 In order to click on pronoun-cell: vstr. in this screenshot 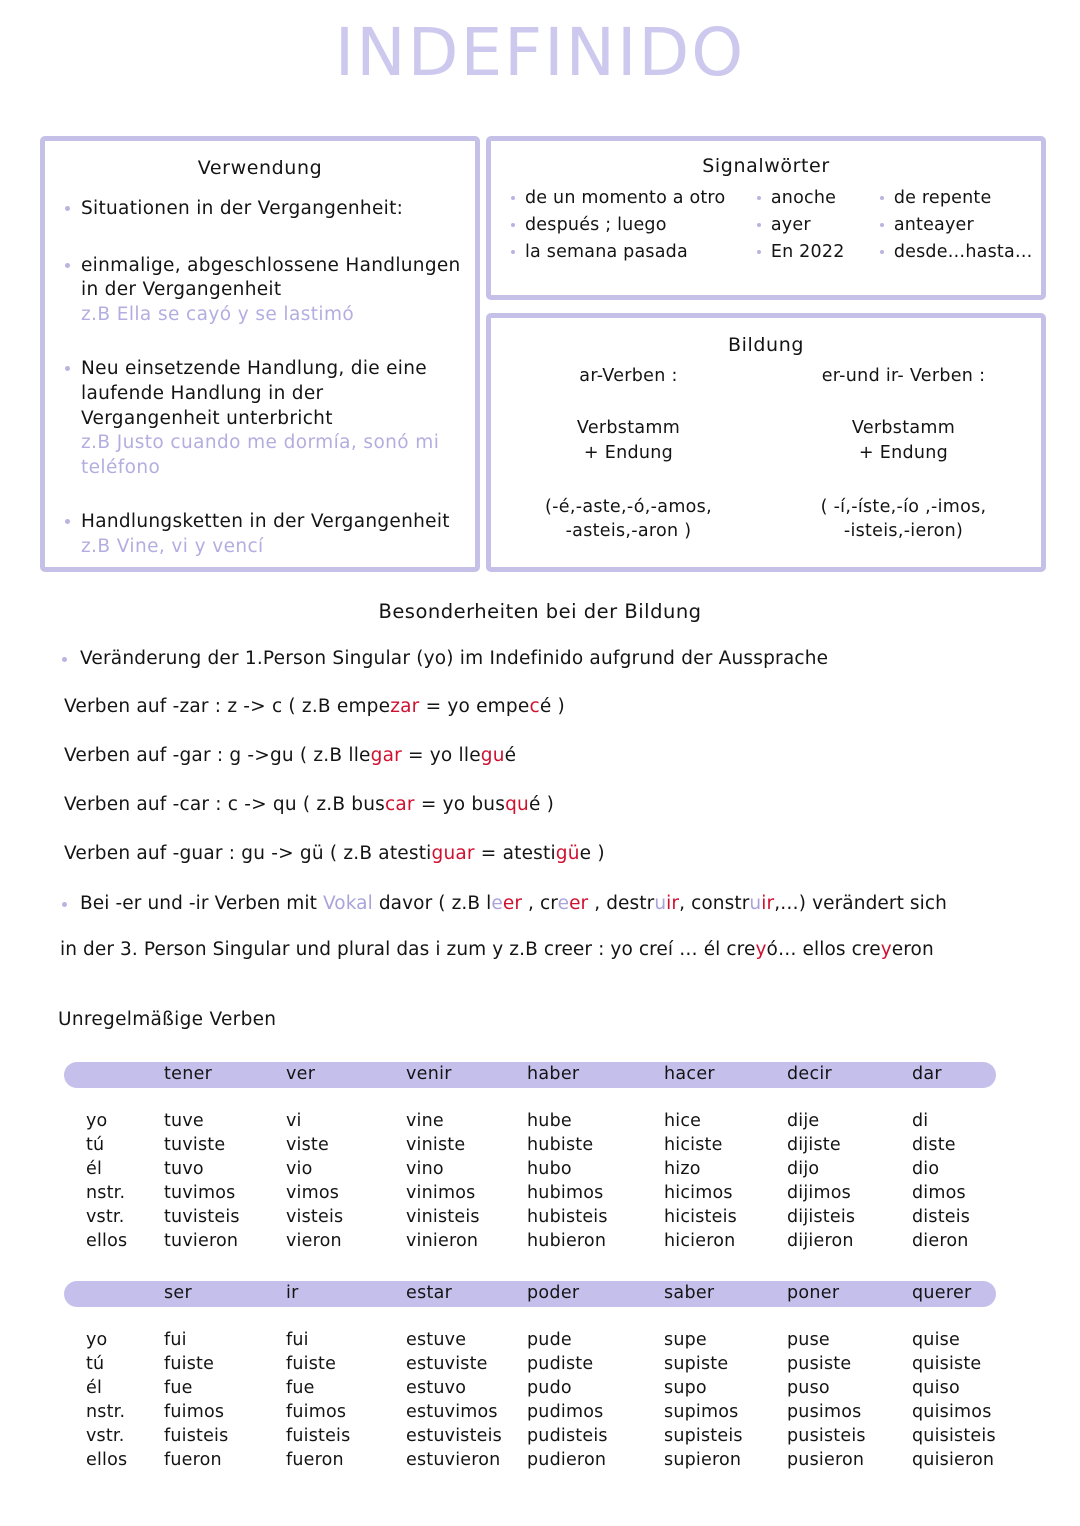, I will do `click(105, 1436)`.